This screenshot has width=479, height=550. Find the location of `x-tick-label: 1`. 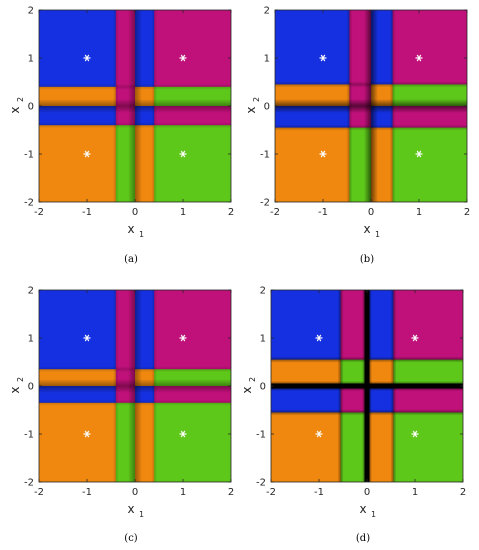

x-tick-label: 1 is located at coordinates (183, 492).